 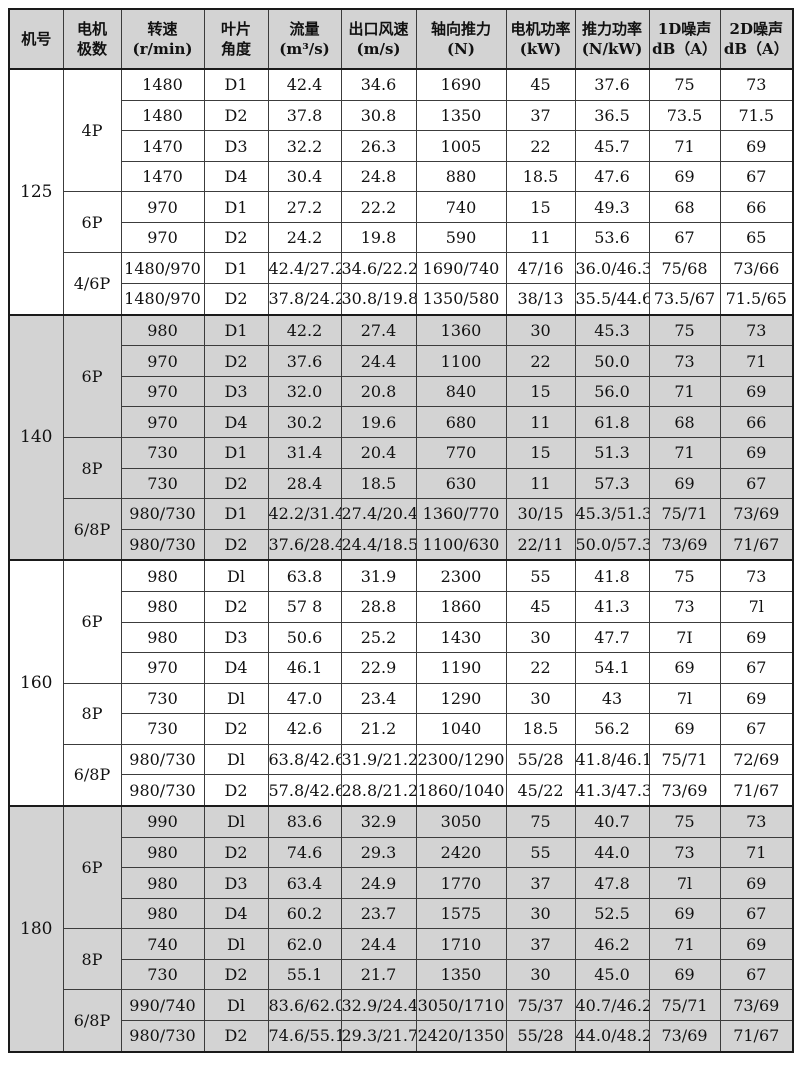 I want to click on cell-speed: 730, so click(x=162, y=483).